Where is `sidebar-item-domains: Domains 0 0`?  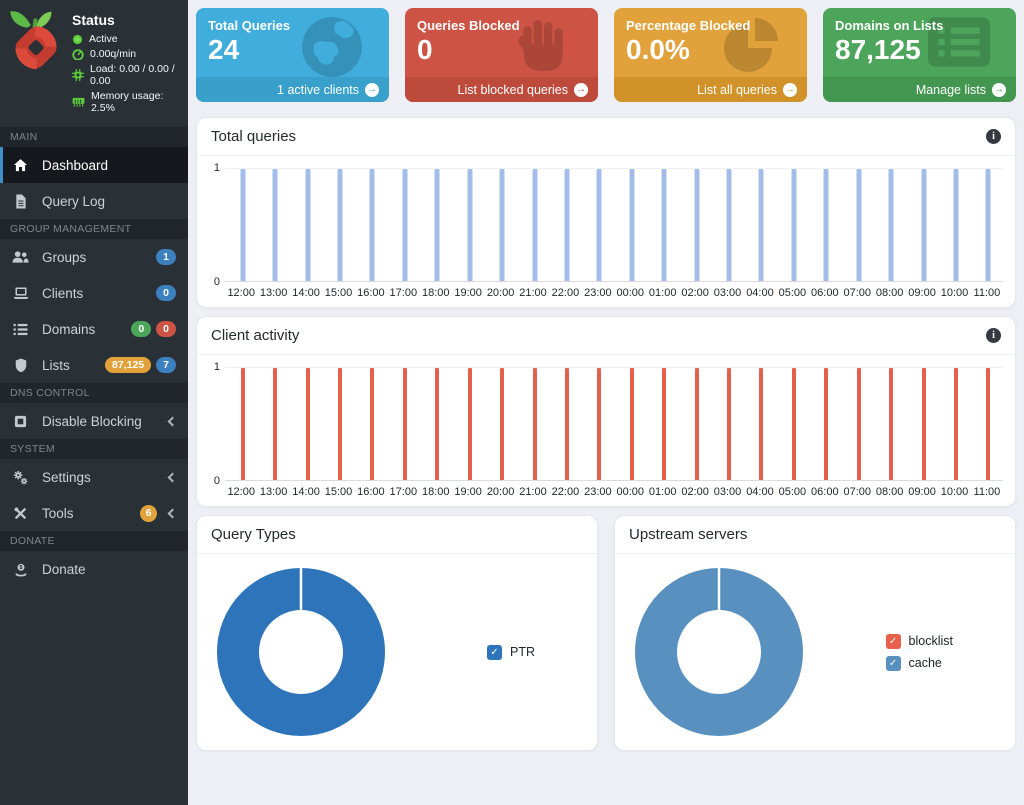 sidebar-item-domains: Domains 0 0 is located at coordinates (94, 329).